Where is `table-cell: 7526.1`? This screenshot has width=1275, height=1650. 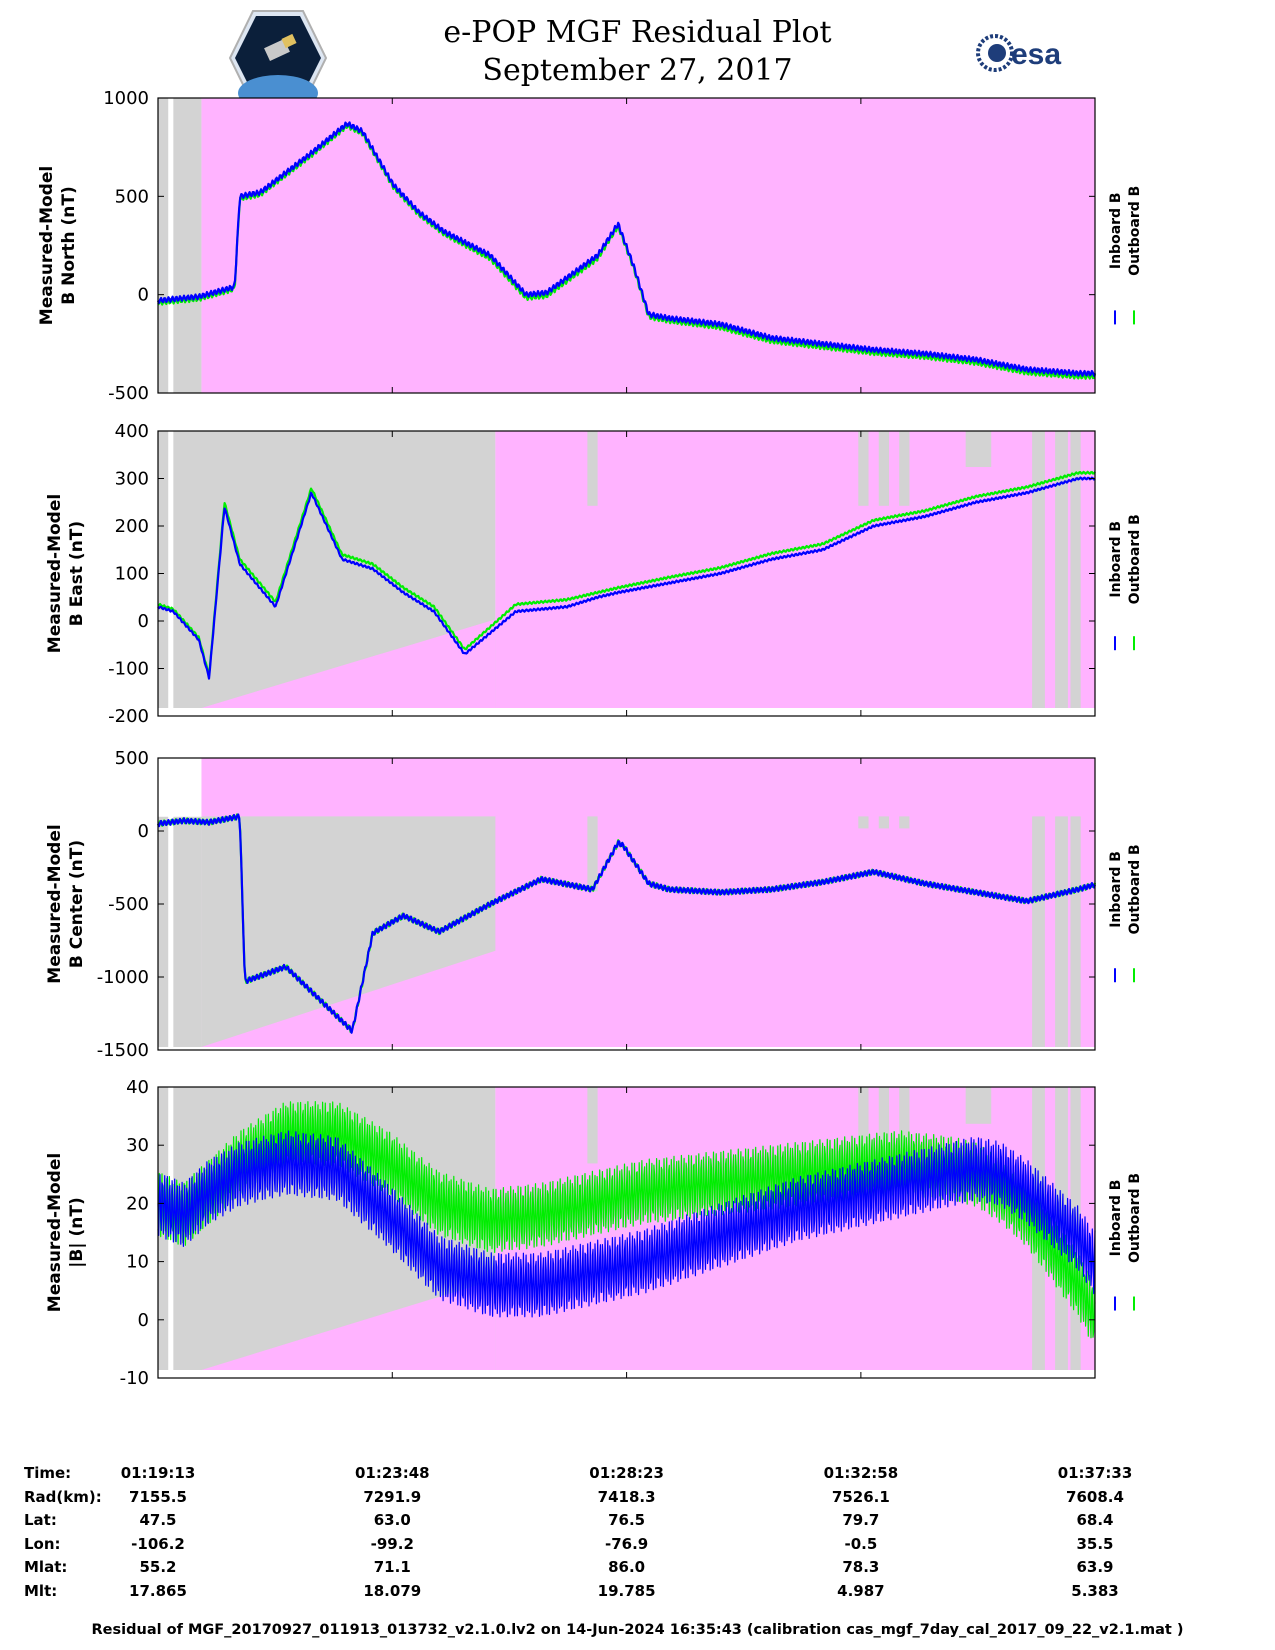 table-cell: 7526.1 is located at coordinates (860, 1496).